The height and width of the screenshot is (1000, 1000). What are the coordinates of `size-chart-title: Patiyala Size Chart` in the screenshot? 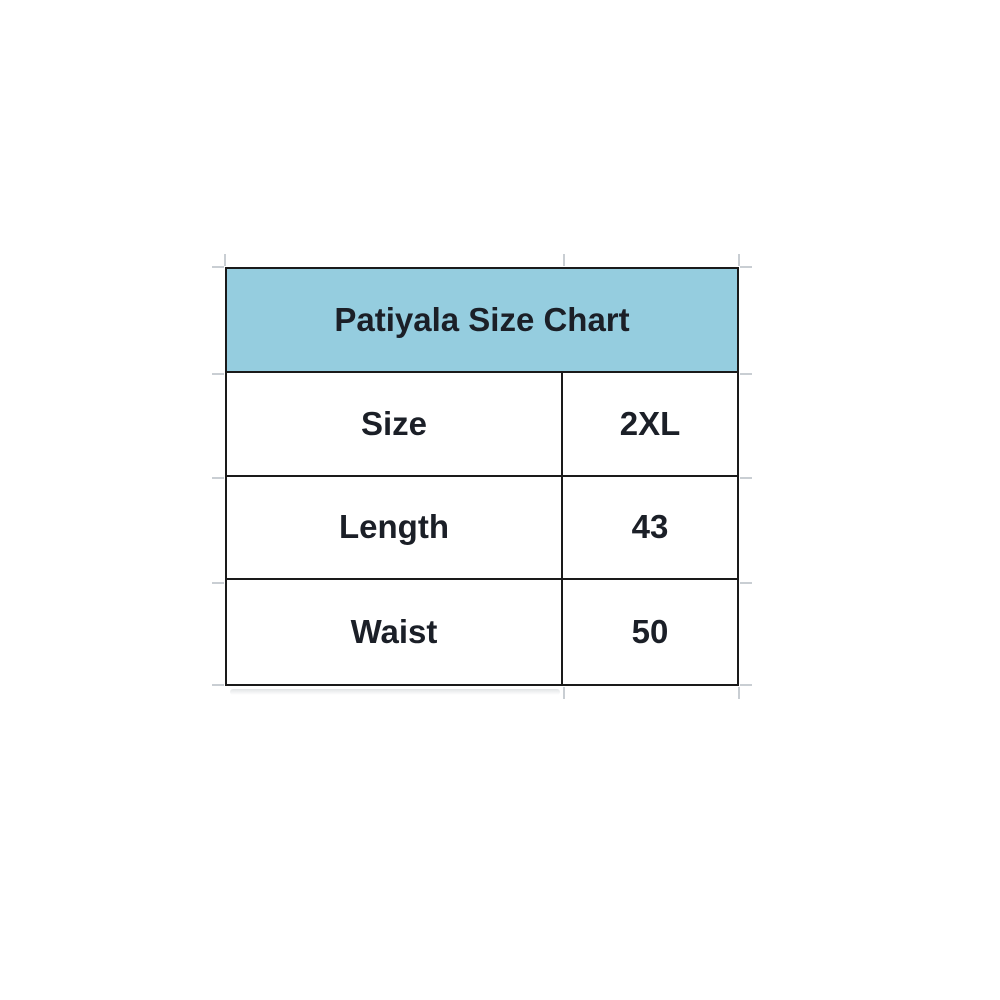 It's located at (482, 319).